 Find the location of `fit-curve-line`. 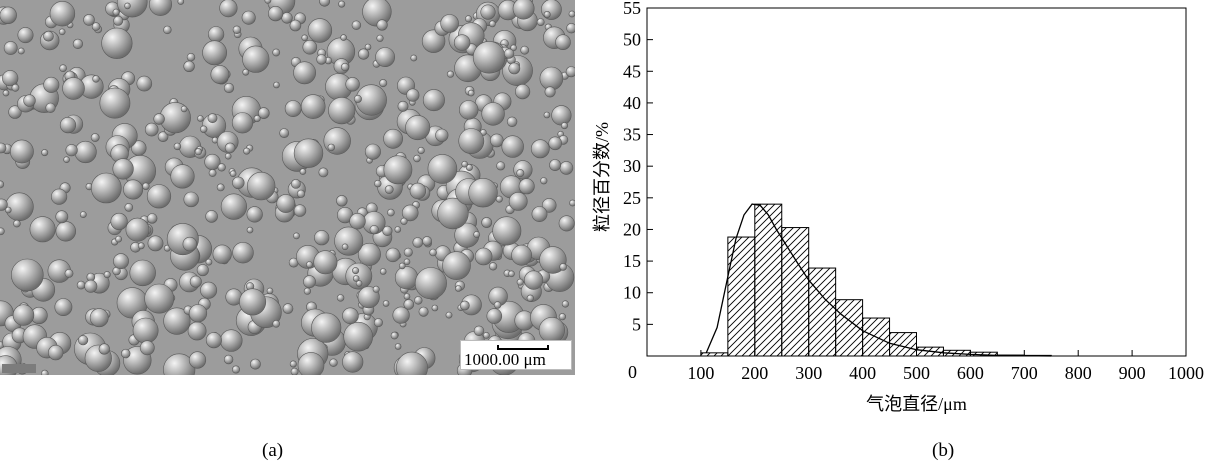

fit-curve-line is located at coordinates (878, 280).